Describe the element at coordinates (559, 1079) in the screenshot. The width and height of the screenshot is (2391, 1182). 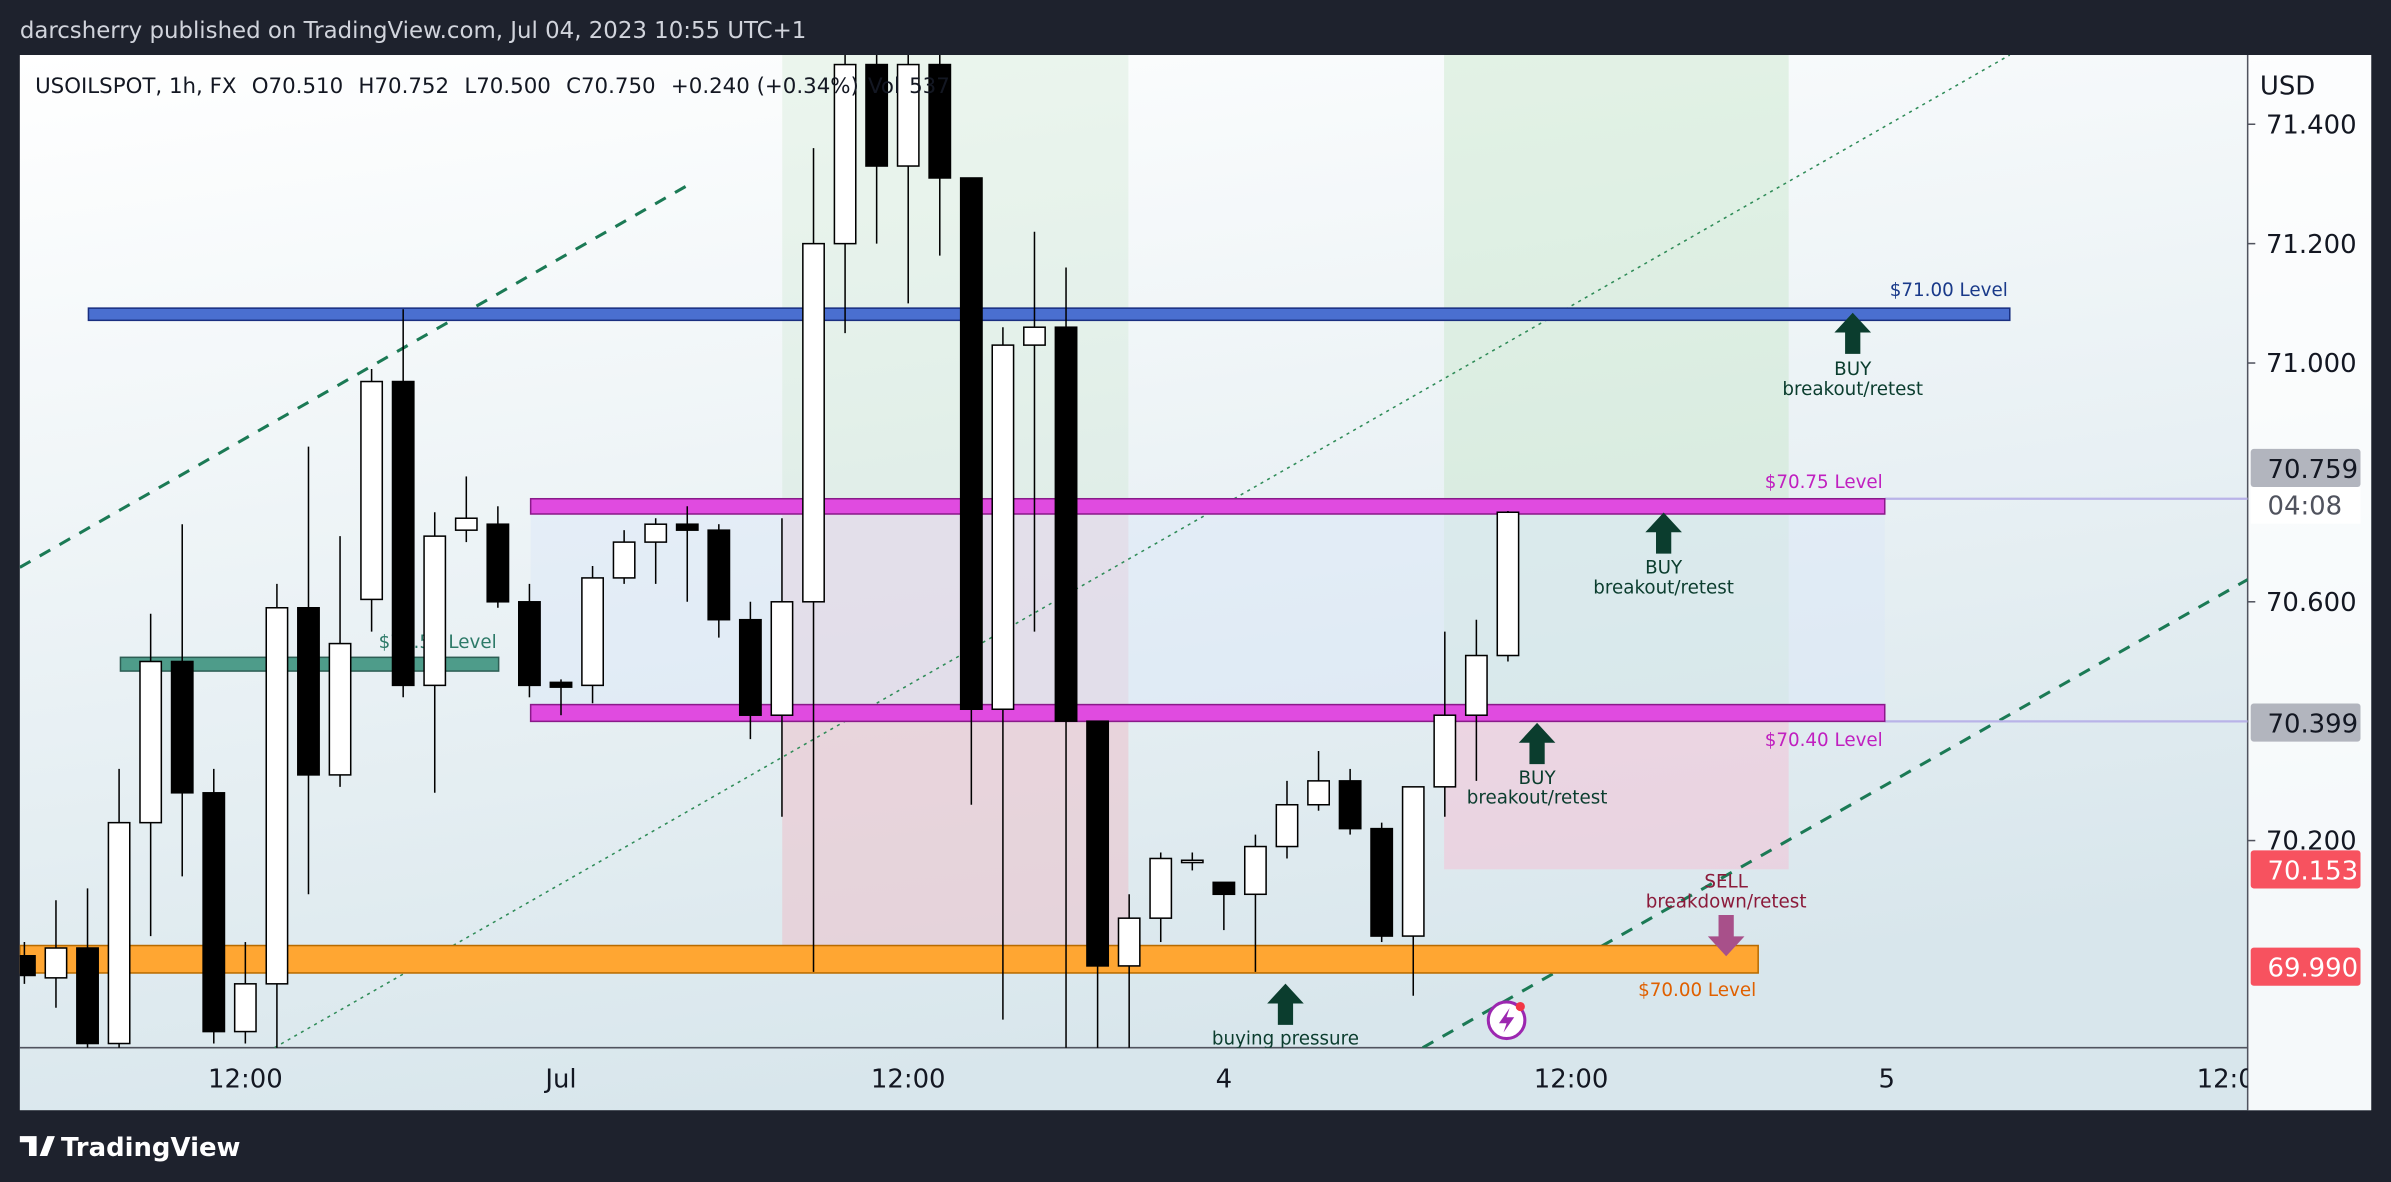
I see `x-tick-label: Jul` at that location.